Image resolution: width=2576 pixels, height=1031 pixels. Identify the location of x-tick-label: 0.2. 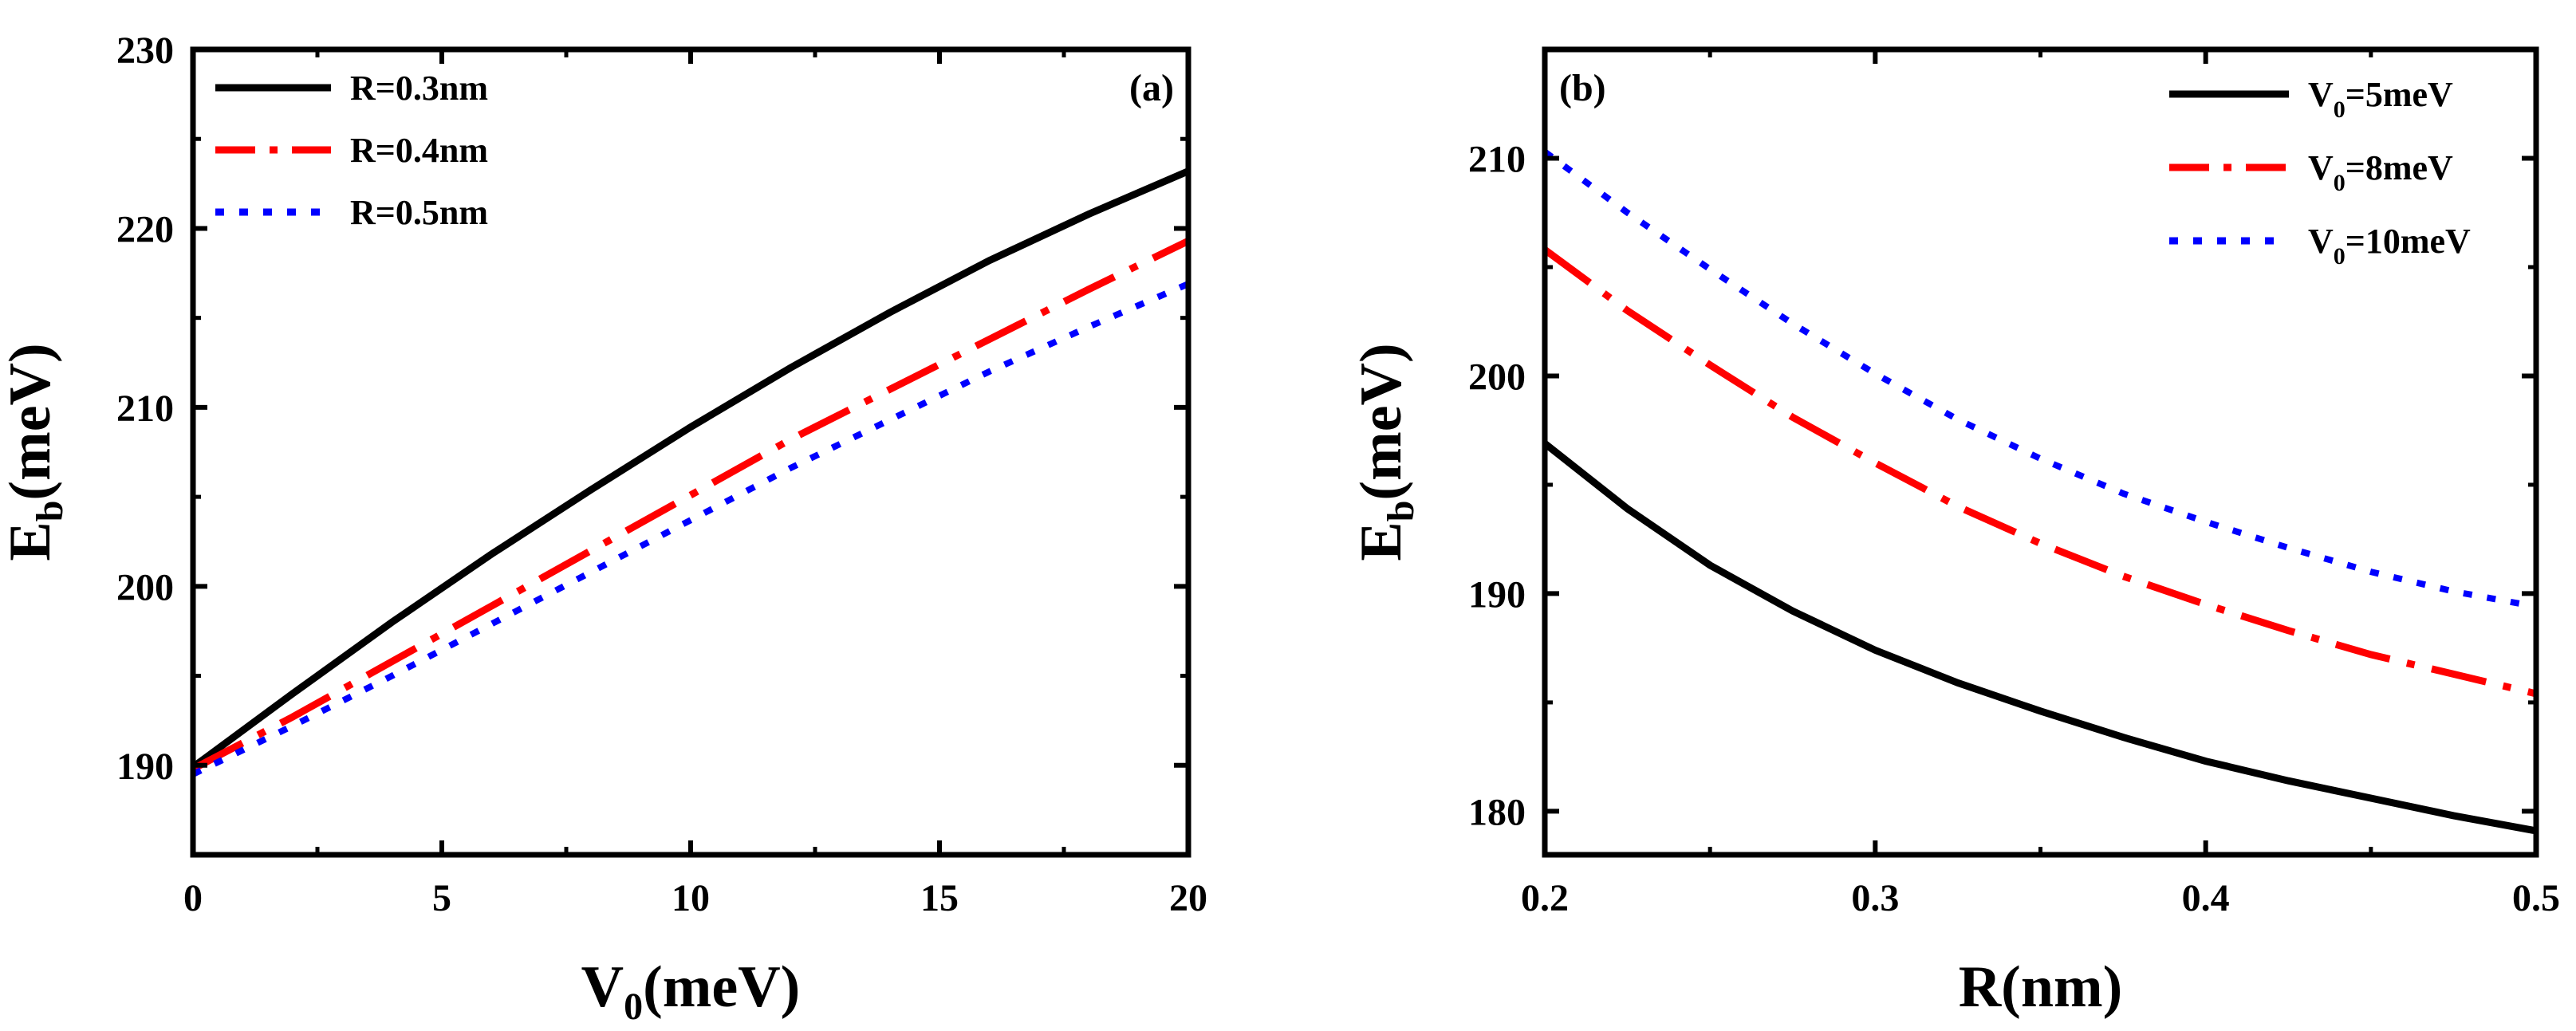
(1545, 898).